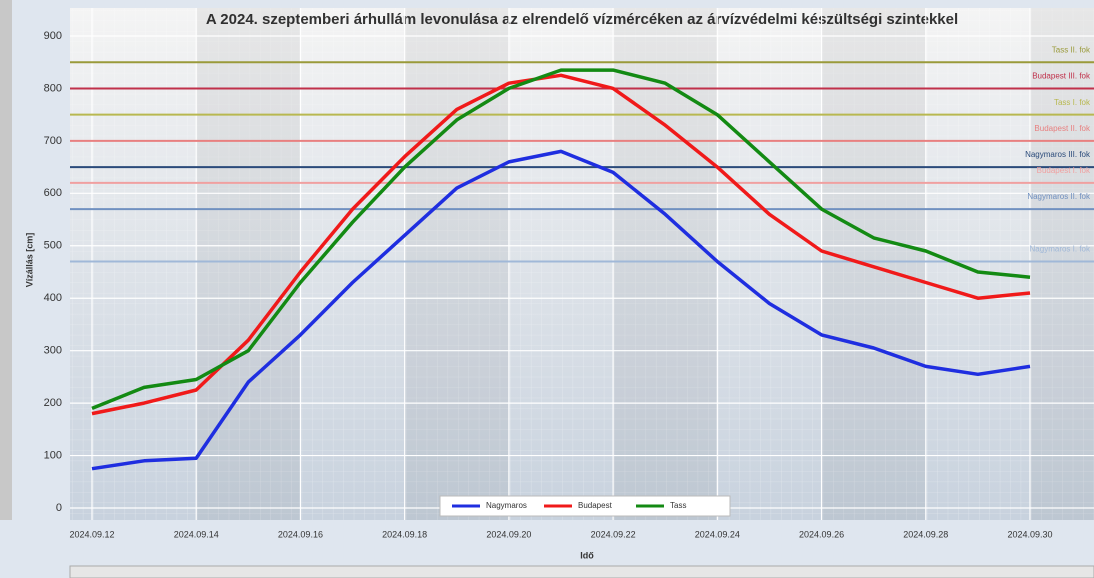  Describe the element at coordinates (6, 260) in the screenshot. I see `side-bar` at that location.